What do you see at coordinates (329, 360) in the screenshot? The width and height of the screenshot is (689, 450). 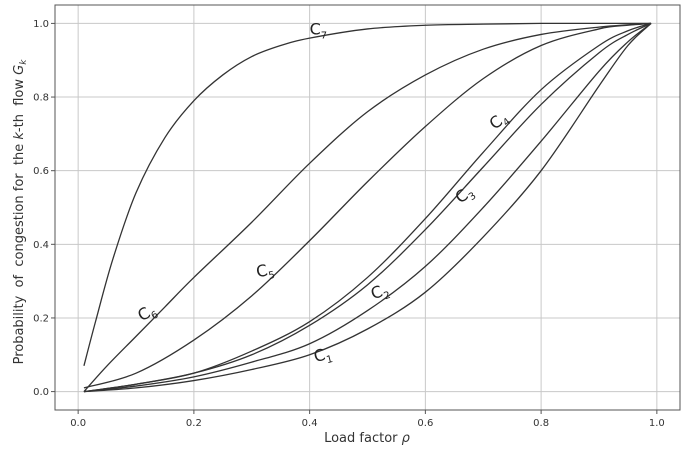 I see `curve-label-subscript: 1` at bounding box center [329, 360].